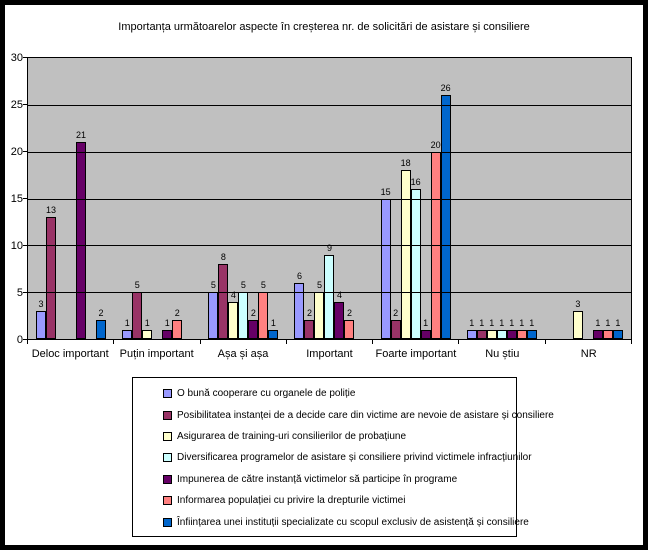 This screenshot has height=550, width=648. I want to click on bar-slot: 21, so click(81, 198).